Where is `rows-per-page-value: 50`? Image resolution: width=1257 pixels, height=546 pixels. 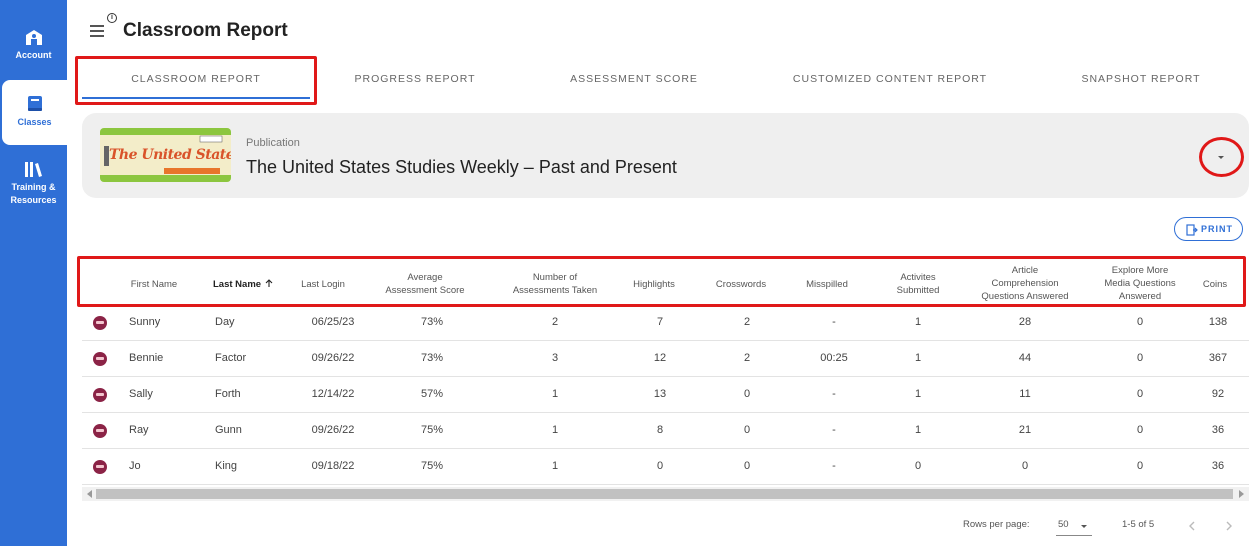 rows-per-page-value: 50 is located at coordinates (1063, 524).